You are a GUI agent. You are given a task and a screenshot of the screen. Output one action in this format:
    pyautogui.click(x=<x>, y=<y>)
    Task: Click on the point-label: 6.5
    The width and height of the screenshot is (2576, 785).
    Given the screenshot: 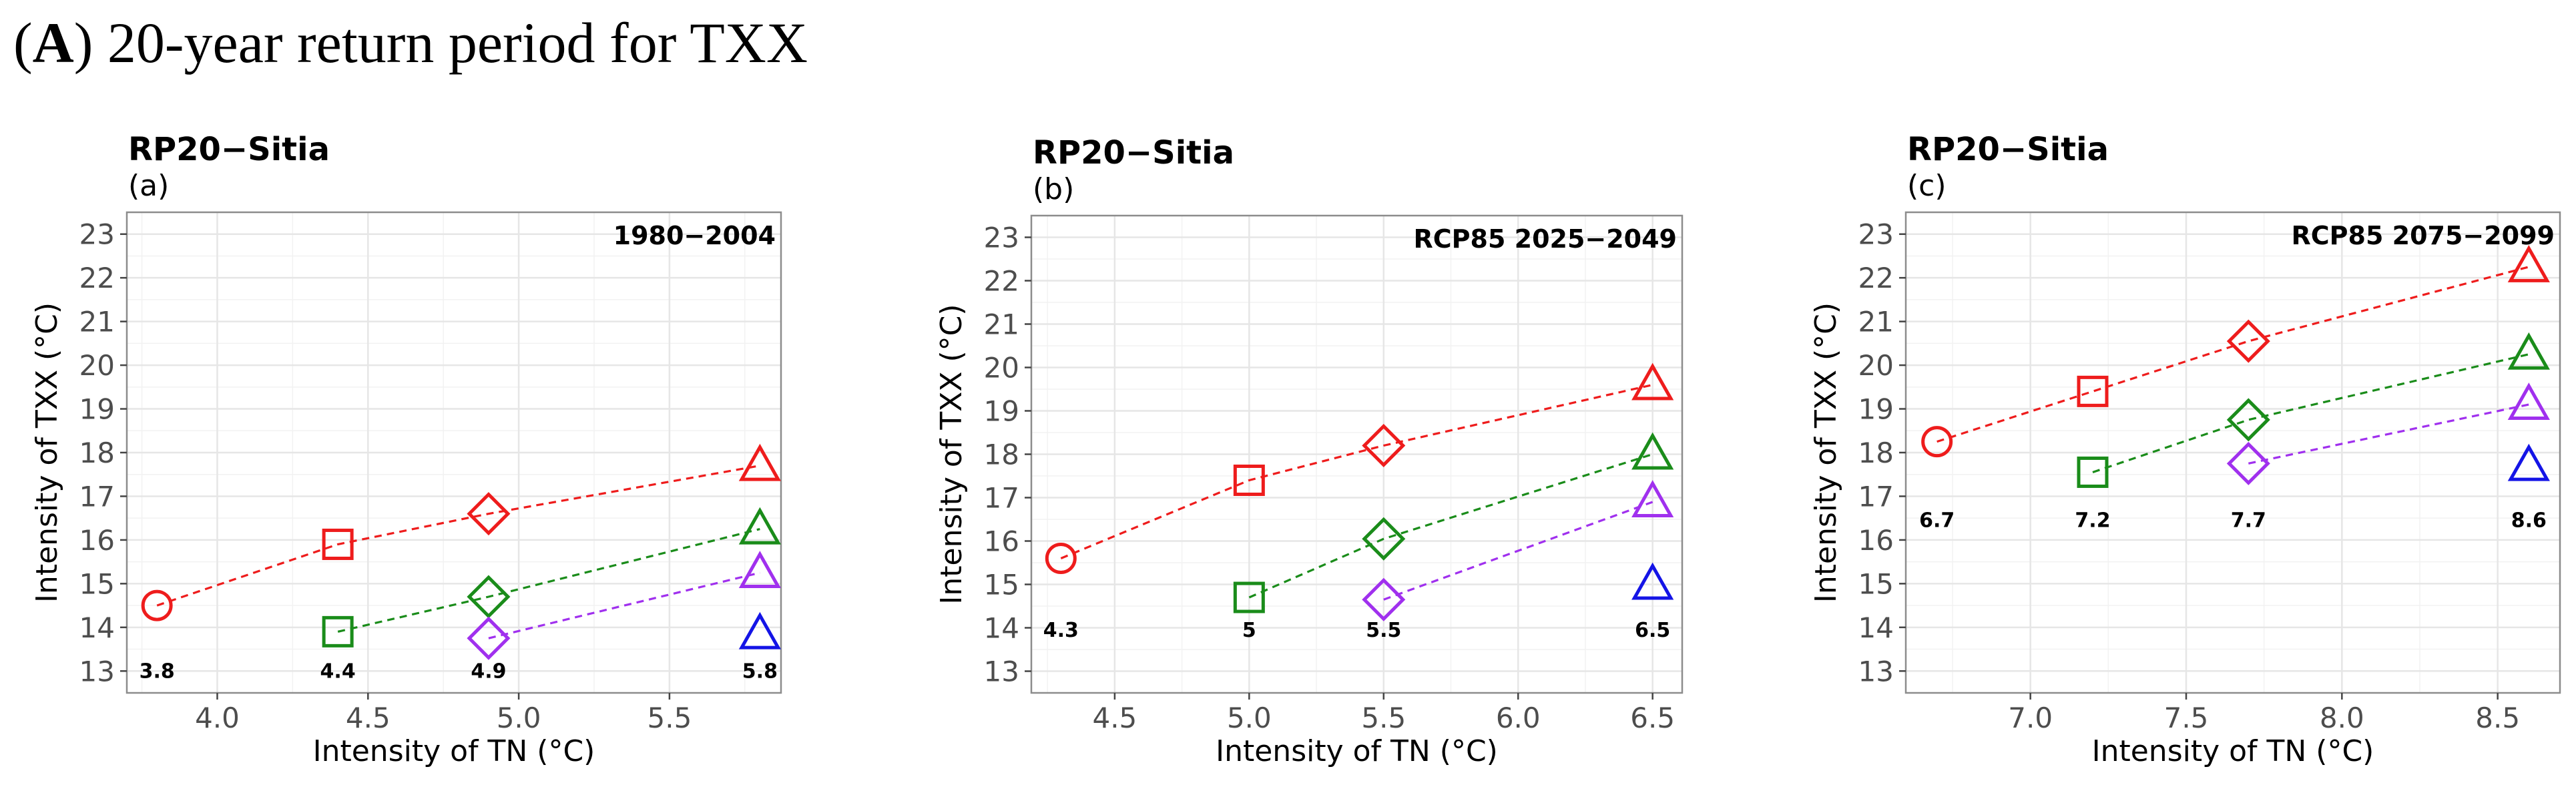 What is the action you would take?
    pyautogui.click(x=1652, y=630)
    